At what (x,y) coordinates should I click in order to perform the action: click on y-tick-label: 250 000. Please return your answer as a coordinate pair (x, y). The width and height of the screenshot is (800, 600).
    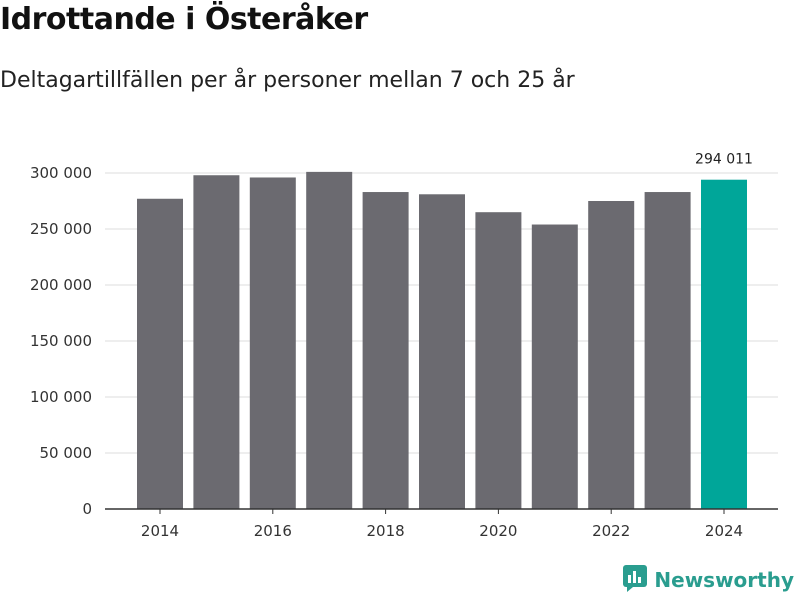
    Looking at the image, I should click on (61, 229).